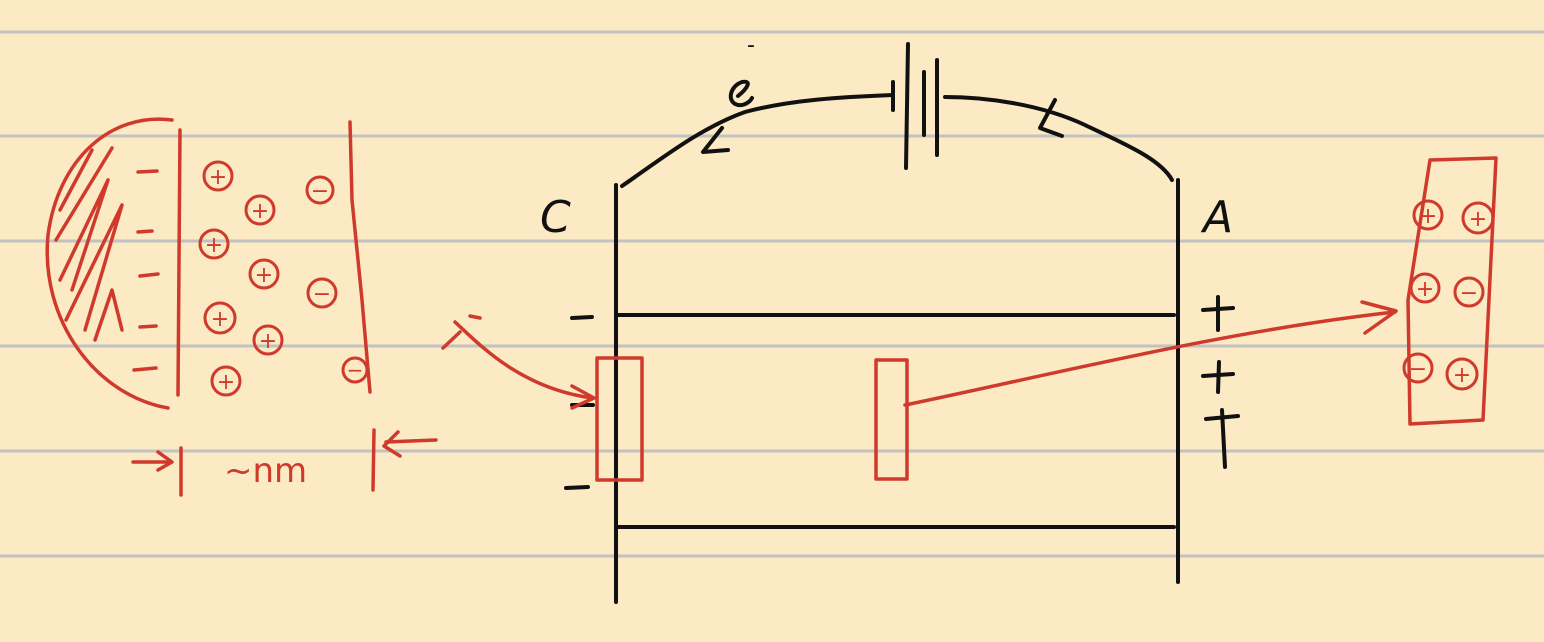 This screenshot has height=642, width=1544. Describe the element at coordinates (619, 419) in the screenshot. I see `double-layer-highlight-box` at that location.